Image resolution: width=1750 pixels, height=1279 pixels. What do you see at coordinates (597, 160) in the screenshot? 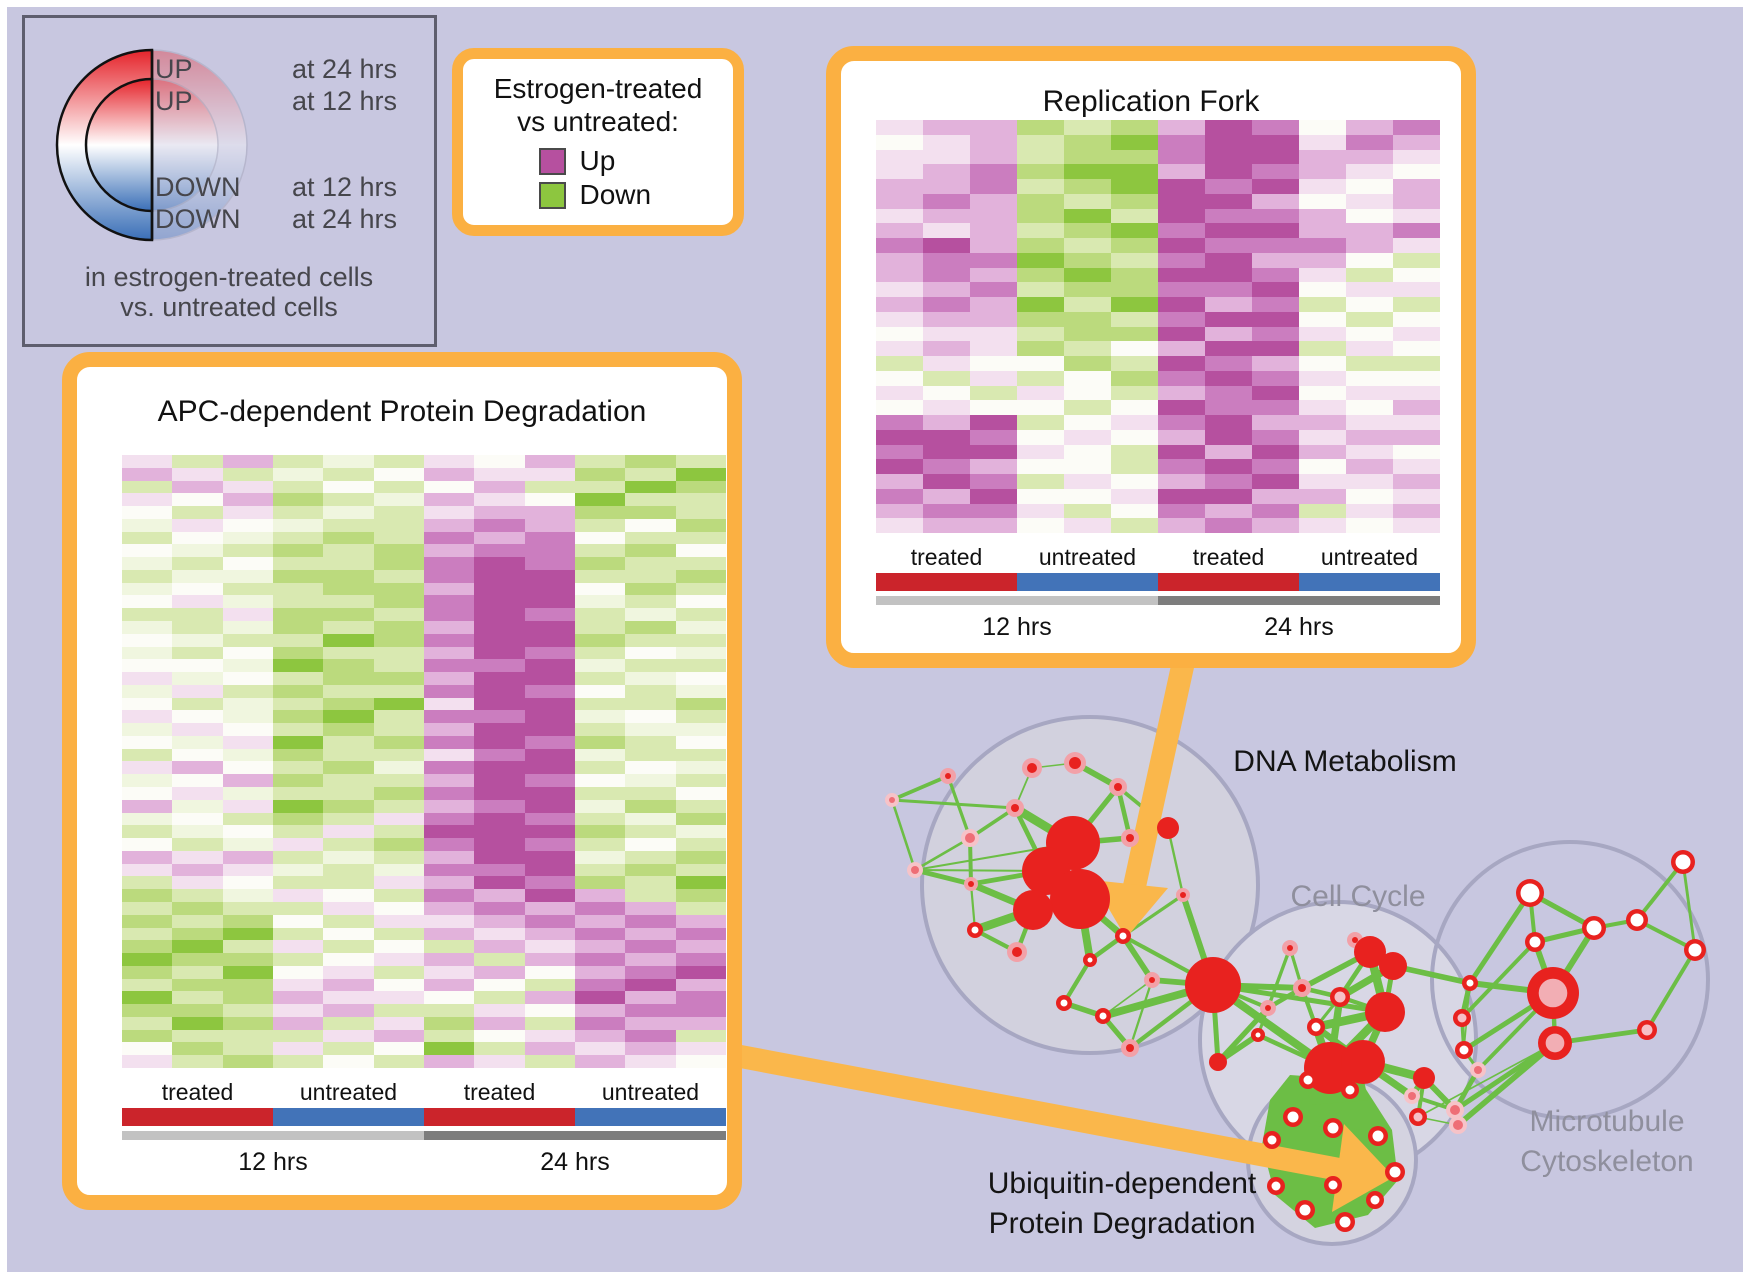
I see `up-label: Up` at bounding box center [597, 160].